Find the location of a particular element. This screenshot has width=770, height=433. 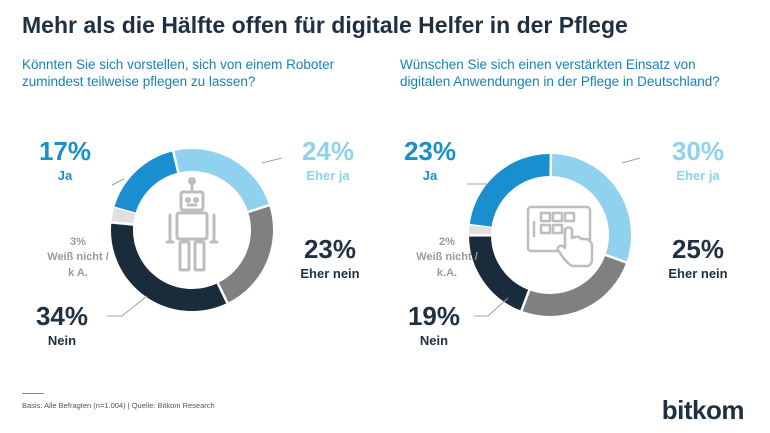

value-label-ja: 23% is located at coordinates (430, 151).